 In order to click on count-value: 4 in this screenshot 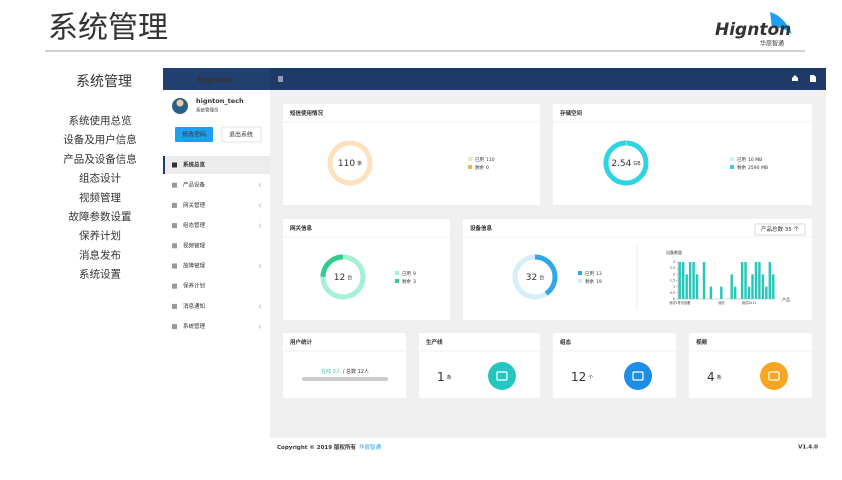, I will do `click(711, 377)`.